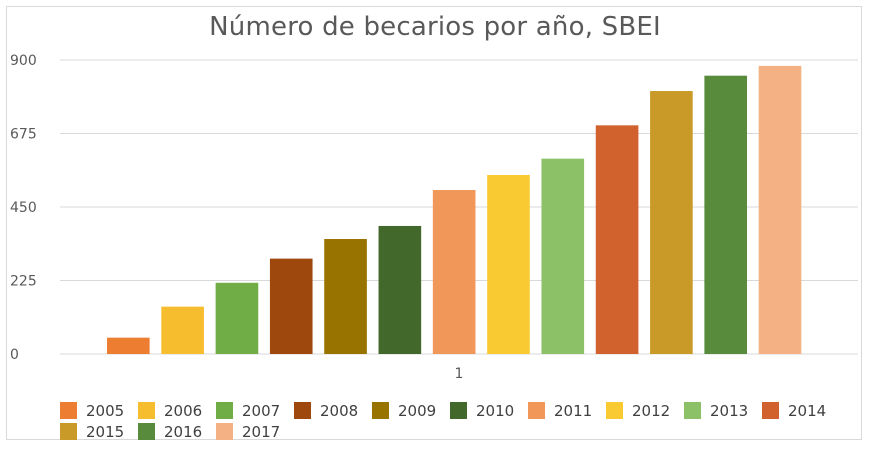  I want to click on legend-item-2007: 2007, so click(255, 411).